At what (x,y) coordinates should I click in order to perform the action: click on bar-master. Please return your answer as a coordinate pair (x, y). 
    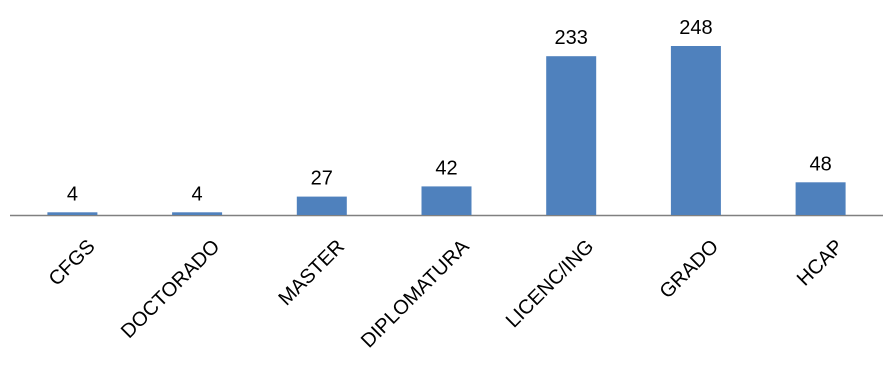
    Looking at the image, I should click on (321, 205).